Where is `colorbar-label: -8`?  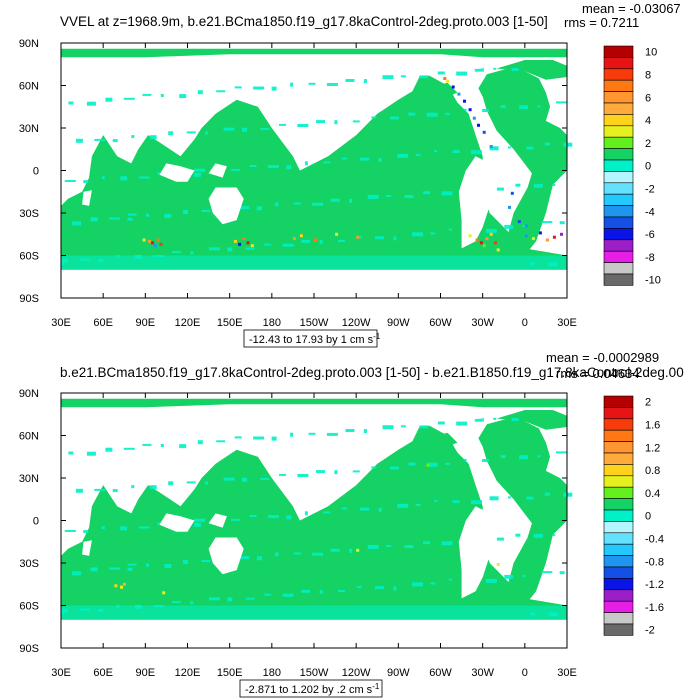 colorbar-label: -8 is located at coordinates (650, 258).